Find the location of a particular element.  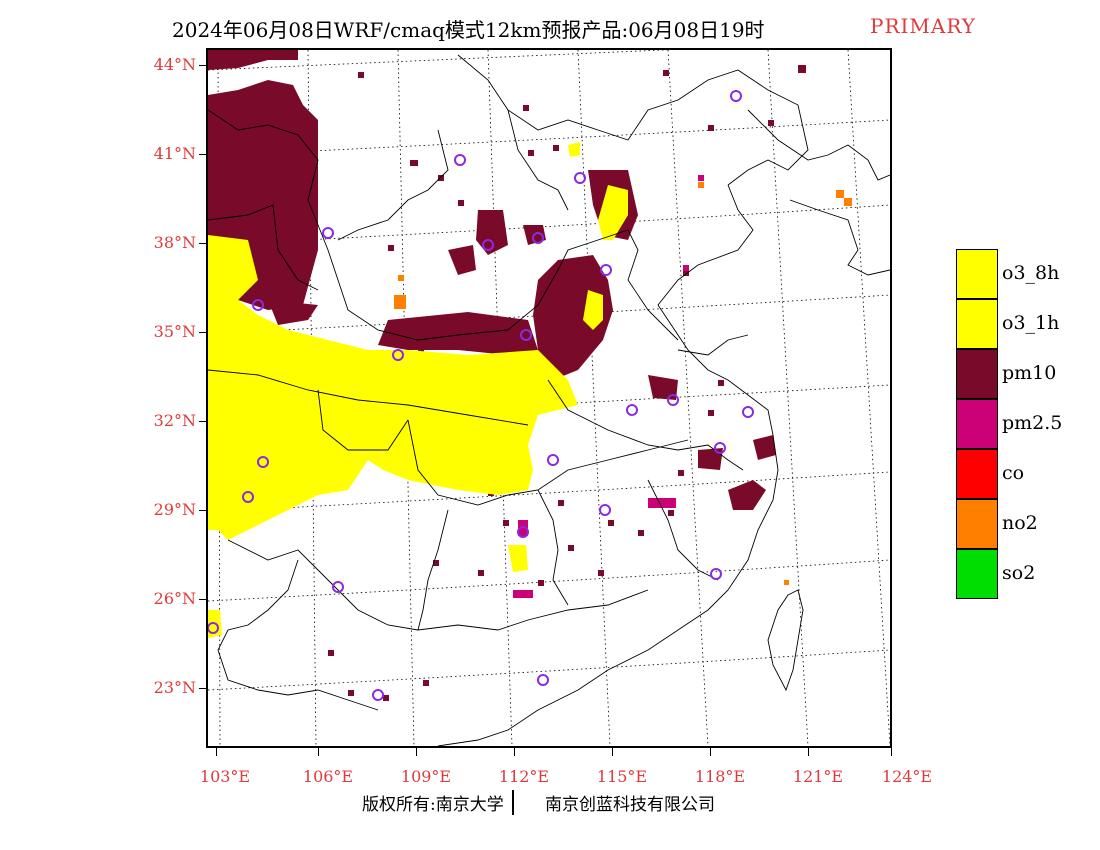

lon-label-124e: 124°E is located at coordinates (907, 776).